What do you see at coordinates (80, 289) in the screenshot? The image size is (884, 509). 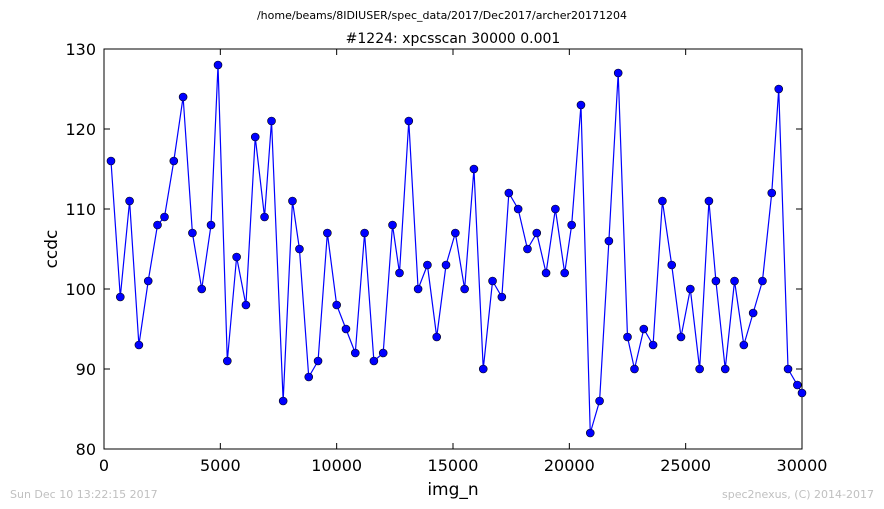 I see `y-tick-label: 100` at bounding box center [80, 289].